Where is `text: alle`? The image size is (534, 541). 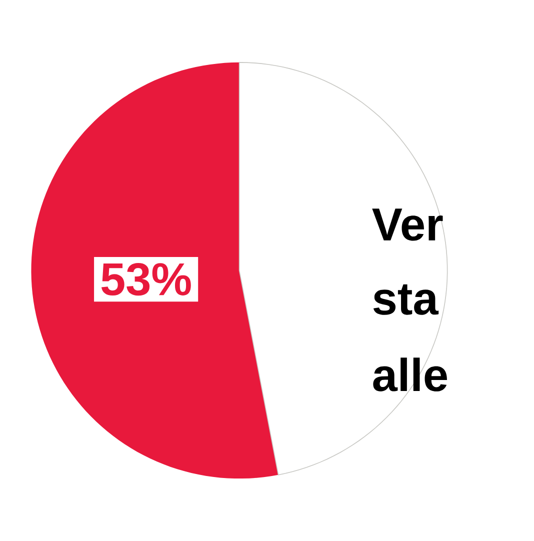 text: alle is located at coordinates (410, 375).